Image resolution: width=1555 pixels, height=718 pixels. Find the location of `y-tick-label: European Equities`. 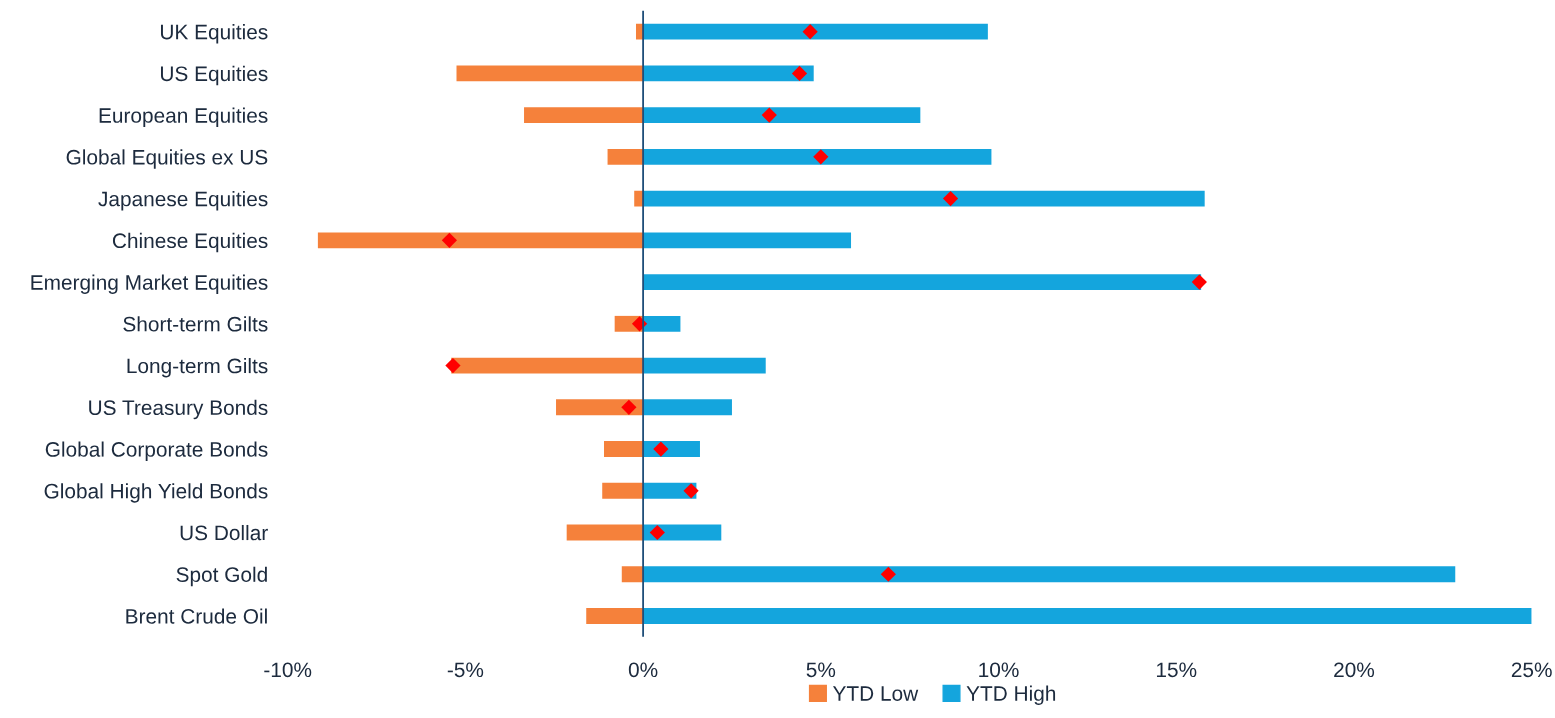

y-tick-label: European Equities is located at coordinates (183, 117).